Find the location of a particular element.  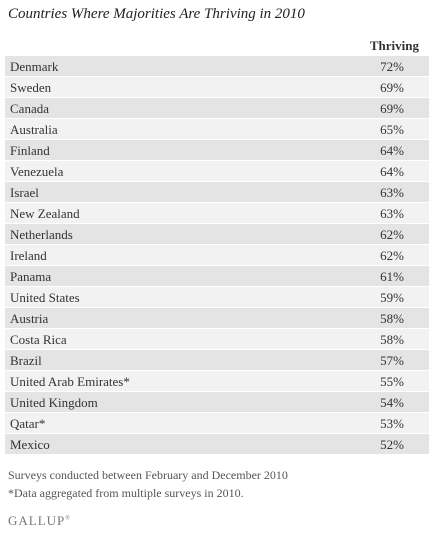

table-header: Thriving is located at coordinates (217, 44).